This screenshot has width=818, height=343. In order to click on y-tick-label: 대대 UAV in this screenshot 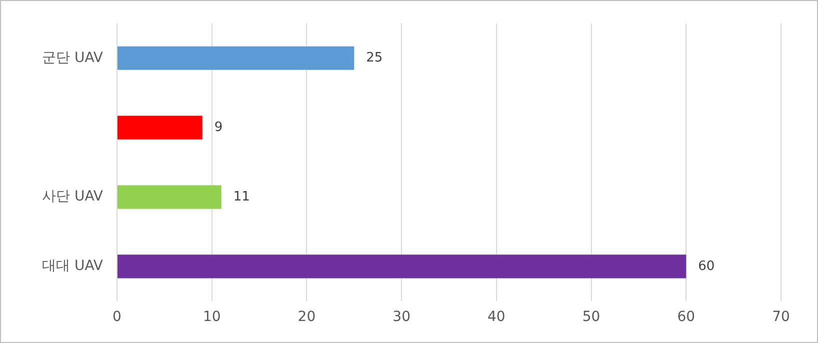, I will do `click(73, 266)`.